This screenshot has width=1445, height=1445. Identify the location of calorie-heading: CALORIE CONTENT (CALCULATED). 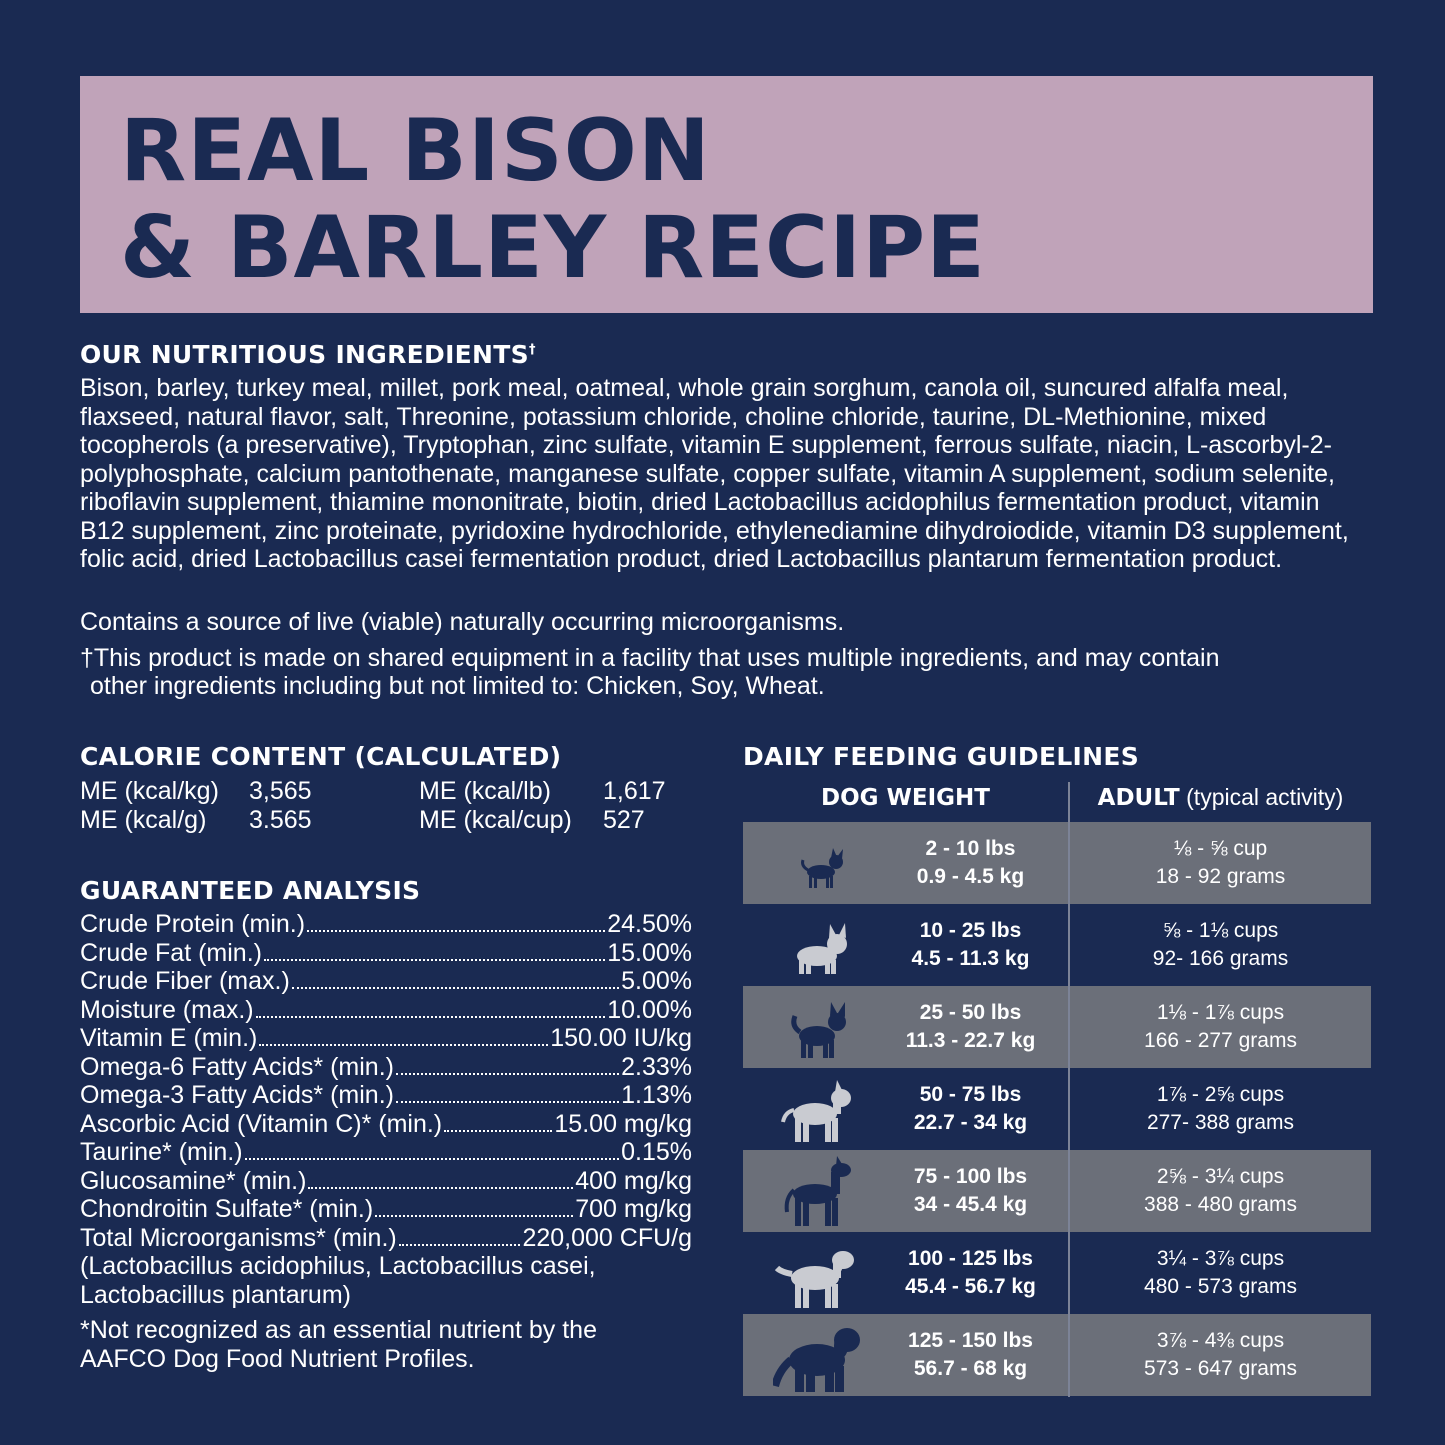
(321, 756).